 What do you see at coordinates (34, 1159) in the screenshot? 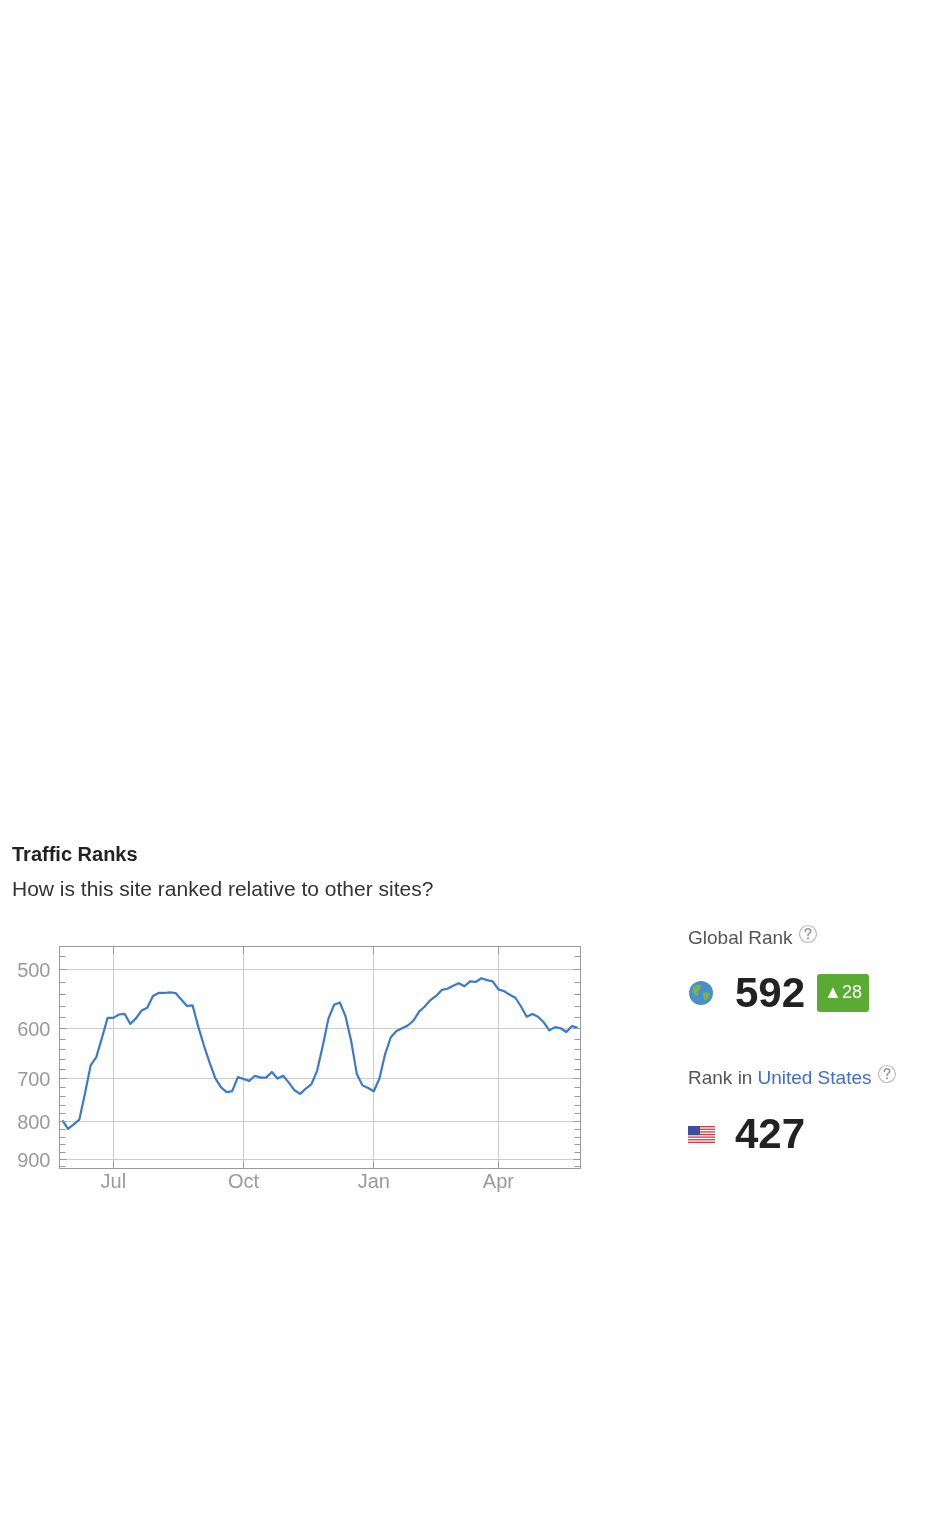
I see `y-tick-label: 900` at bounding box center [34, 1159].